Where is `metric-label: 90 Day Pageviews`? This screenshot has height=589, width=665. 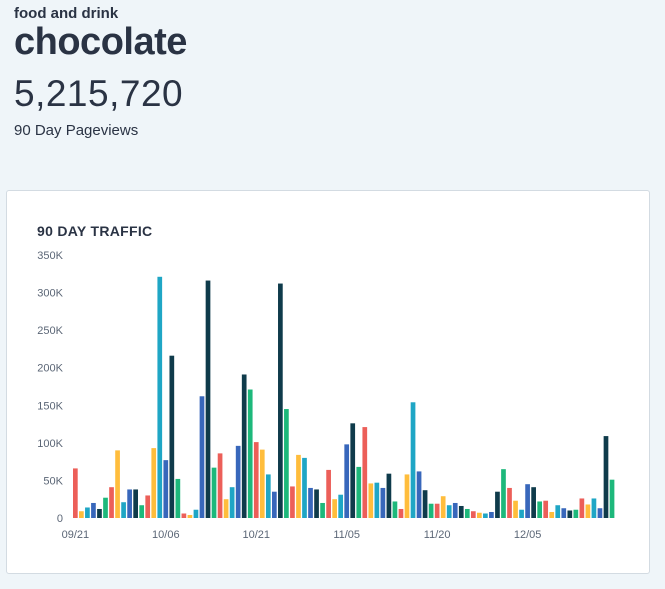
metric-label: 90 Day Pageviews is located at coordinates (76, 130).